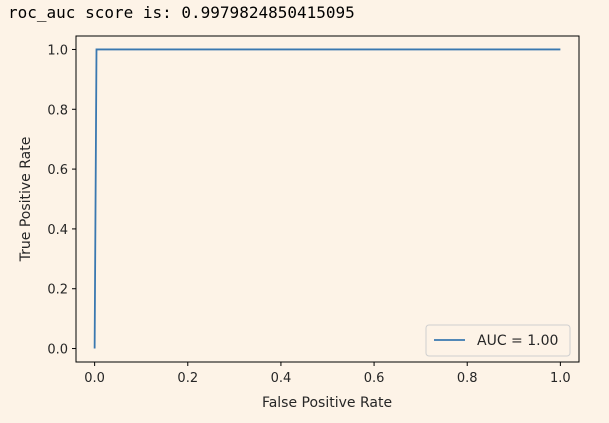 Image resolution: width=609 pixels, height=423 pixels. I want to click on y-tick-label: 0.8, so click(57, 110).